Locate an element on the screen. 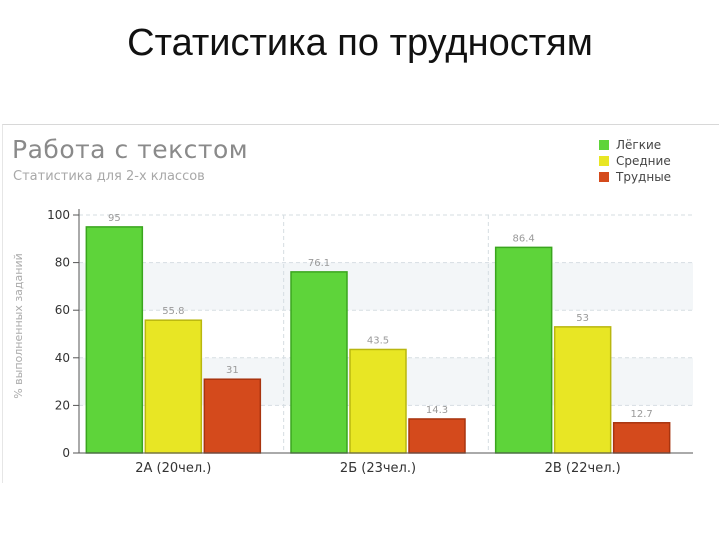 This screenshot has width=720, height=540. legend-swatch-easy is located at coordinates (604, 145).